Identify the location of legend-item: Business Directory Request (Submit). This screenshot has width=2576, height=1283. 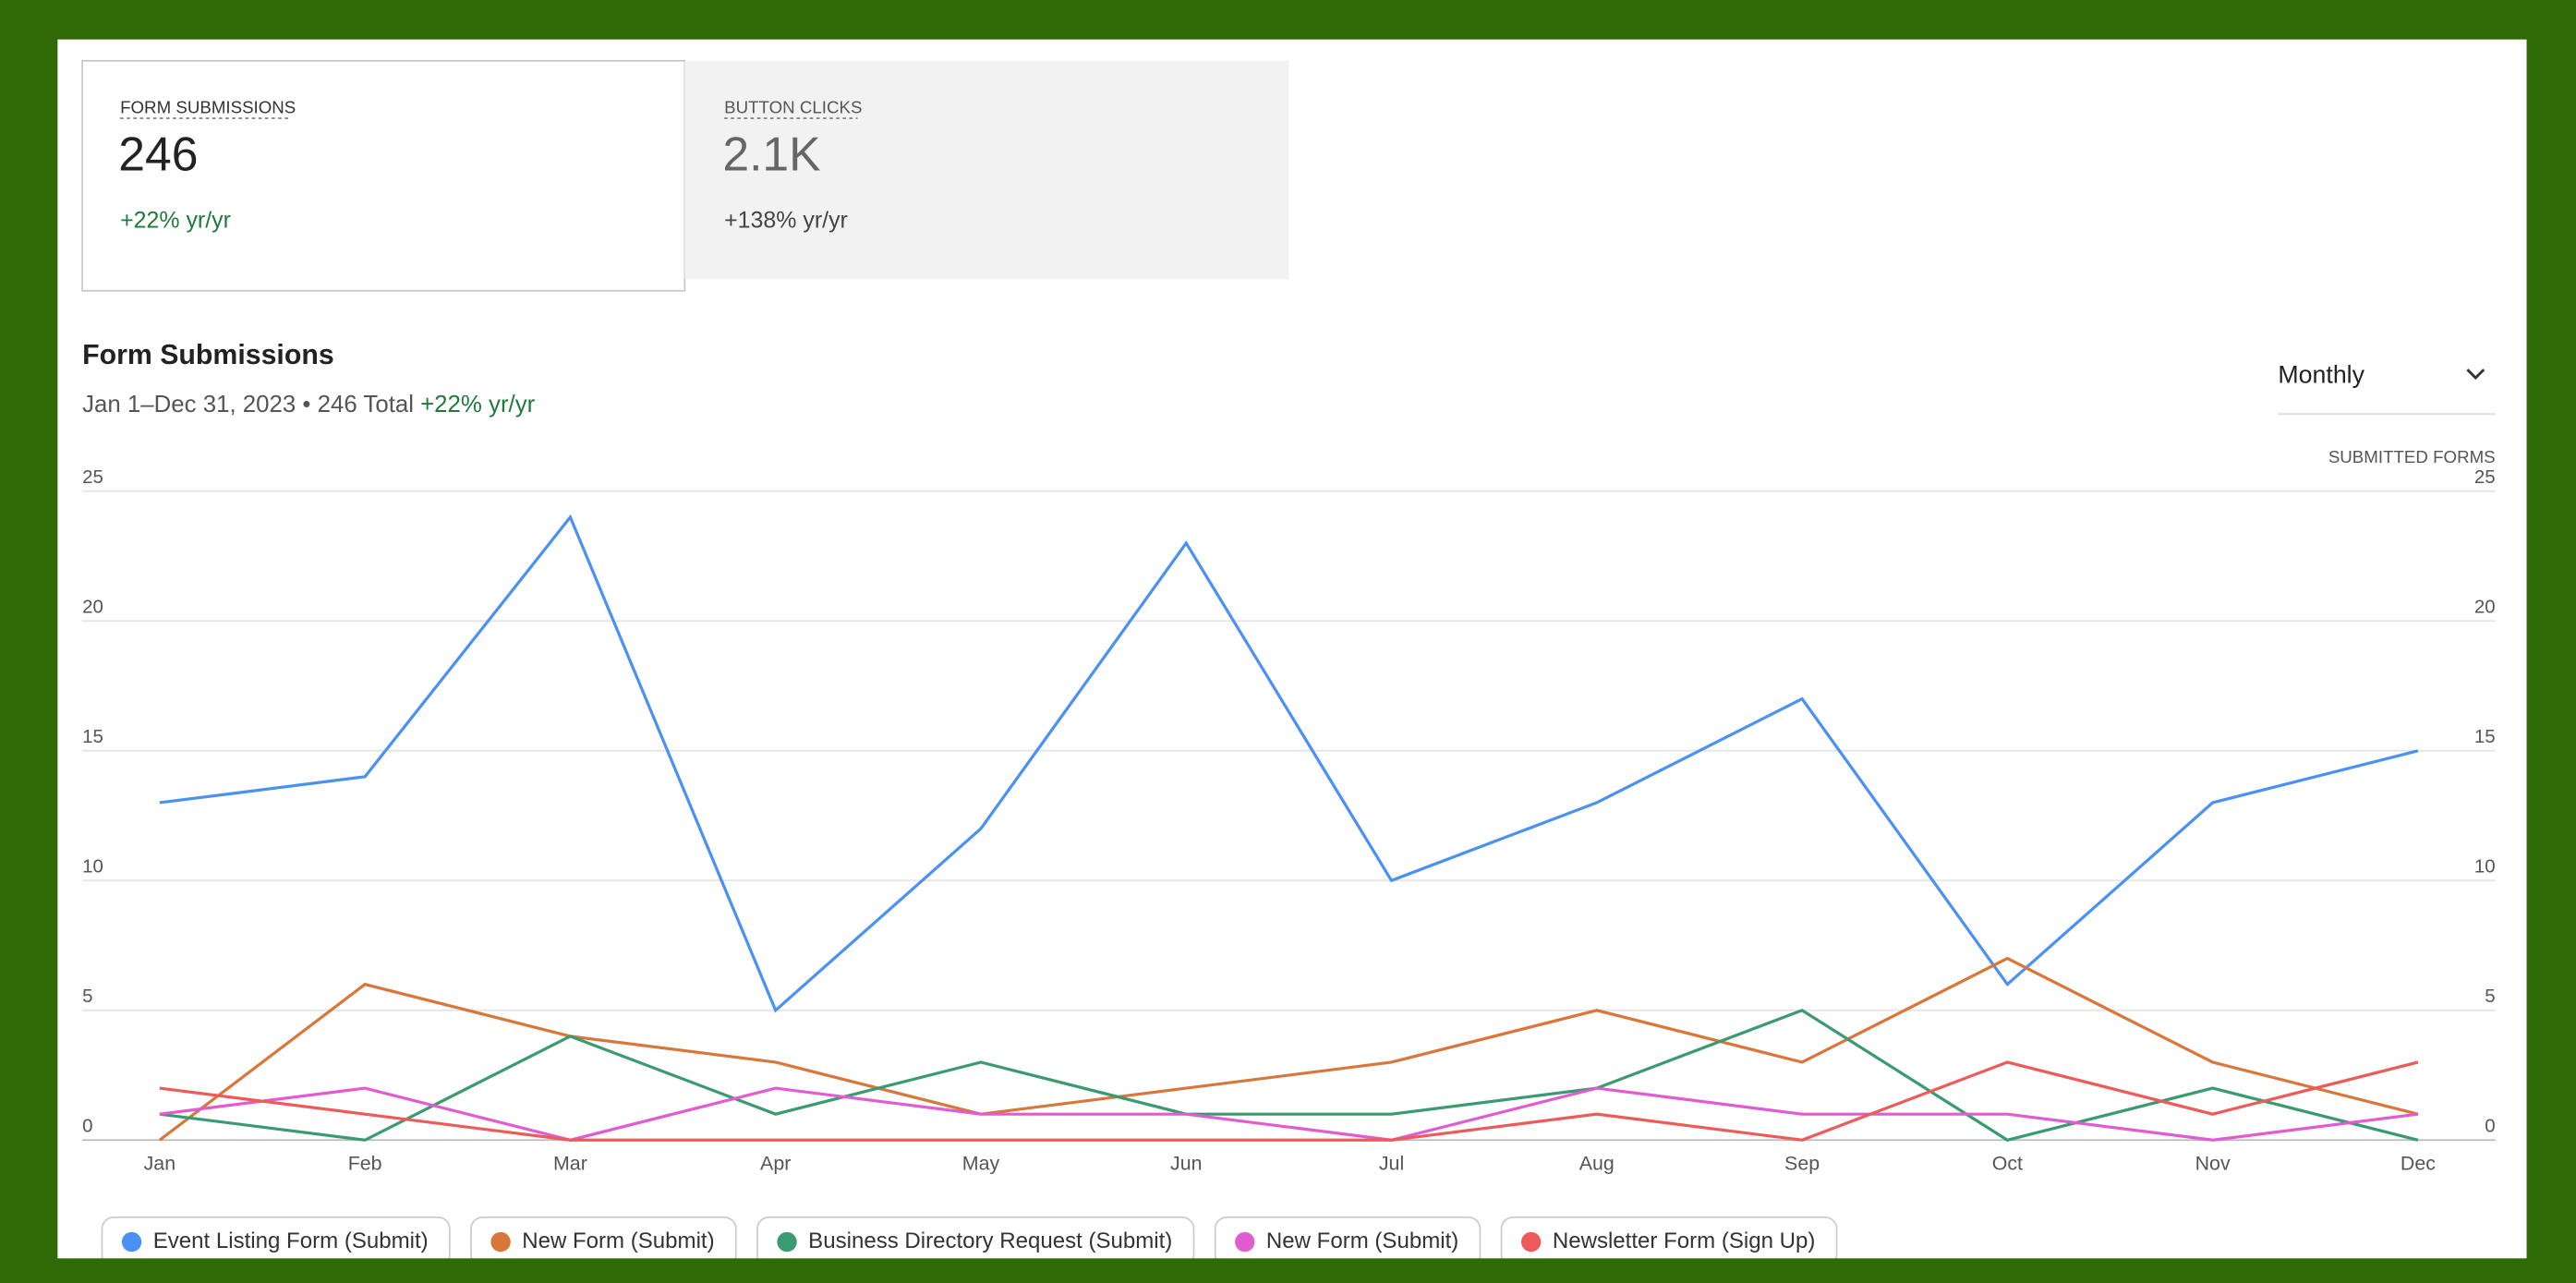
(975, 1242).